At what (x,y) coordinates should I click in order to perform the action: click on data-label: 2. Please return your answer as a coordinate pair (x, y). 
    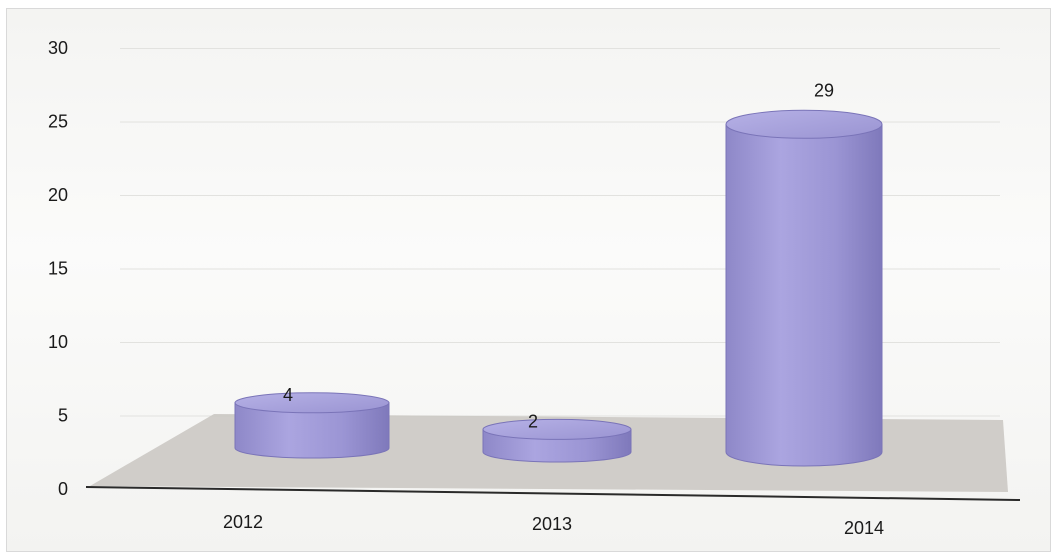
    Looking at the image, I should click on (533, 421).